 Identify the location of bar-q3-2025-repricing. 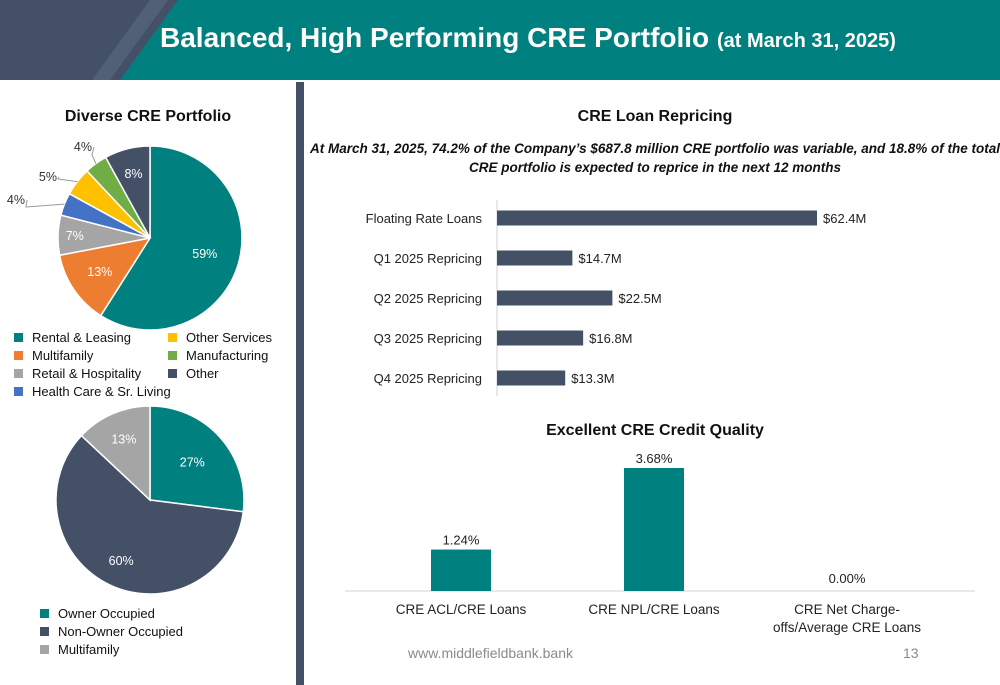
(540, 338).